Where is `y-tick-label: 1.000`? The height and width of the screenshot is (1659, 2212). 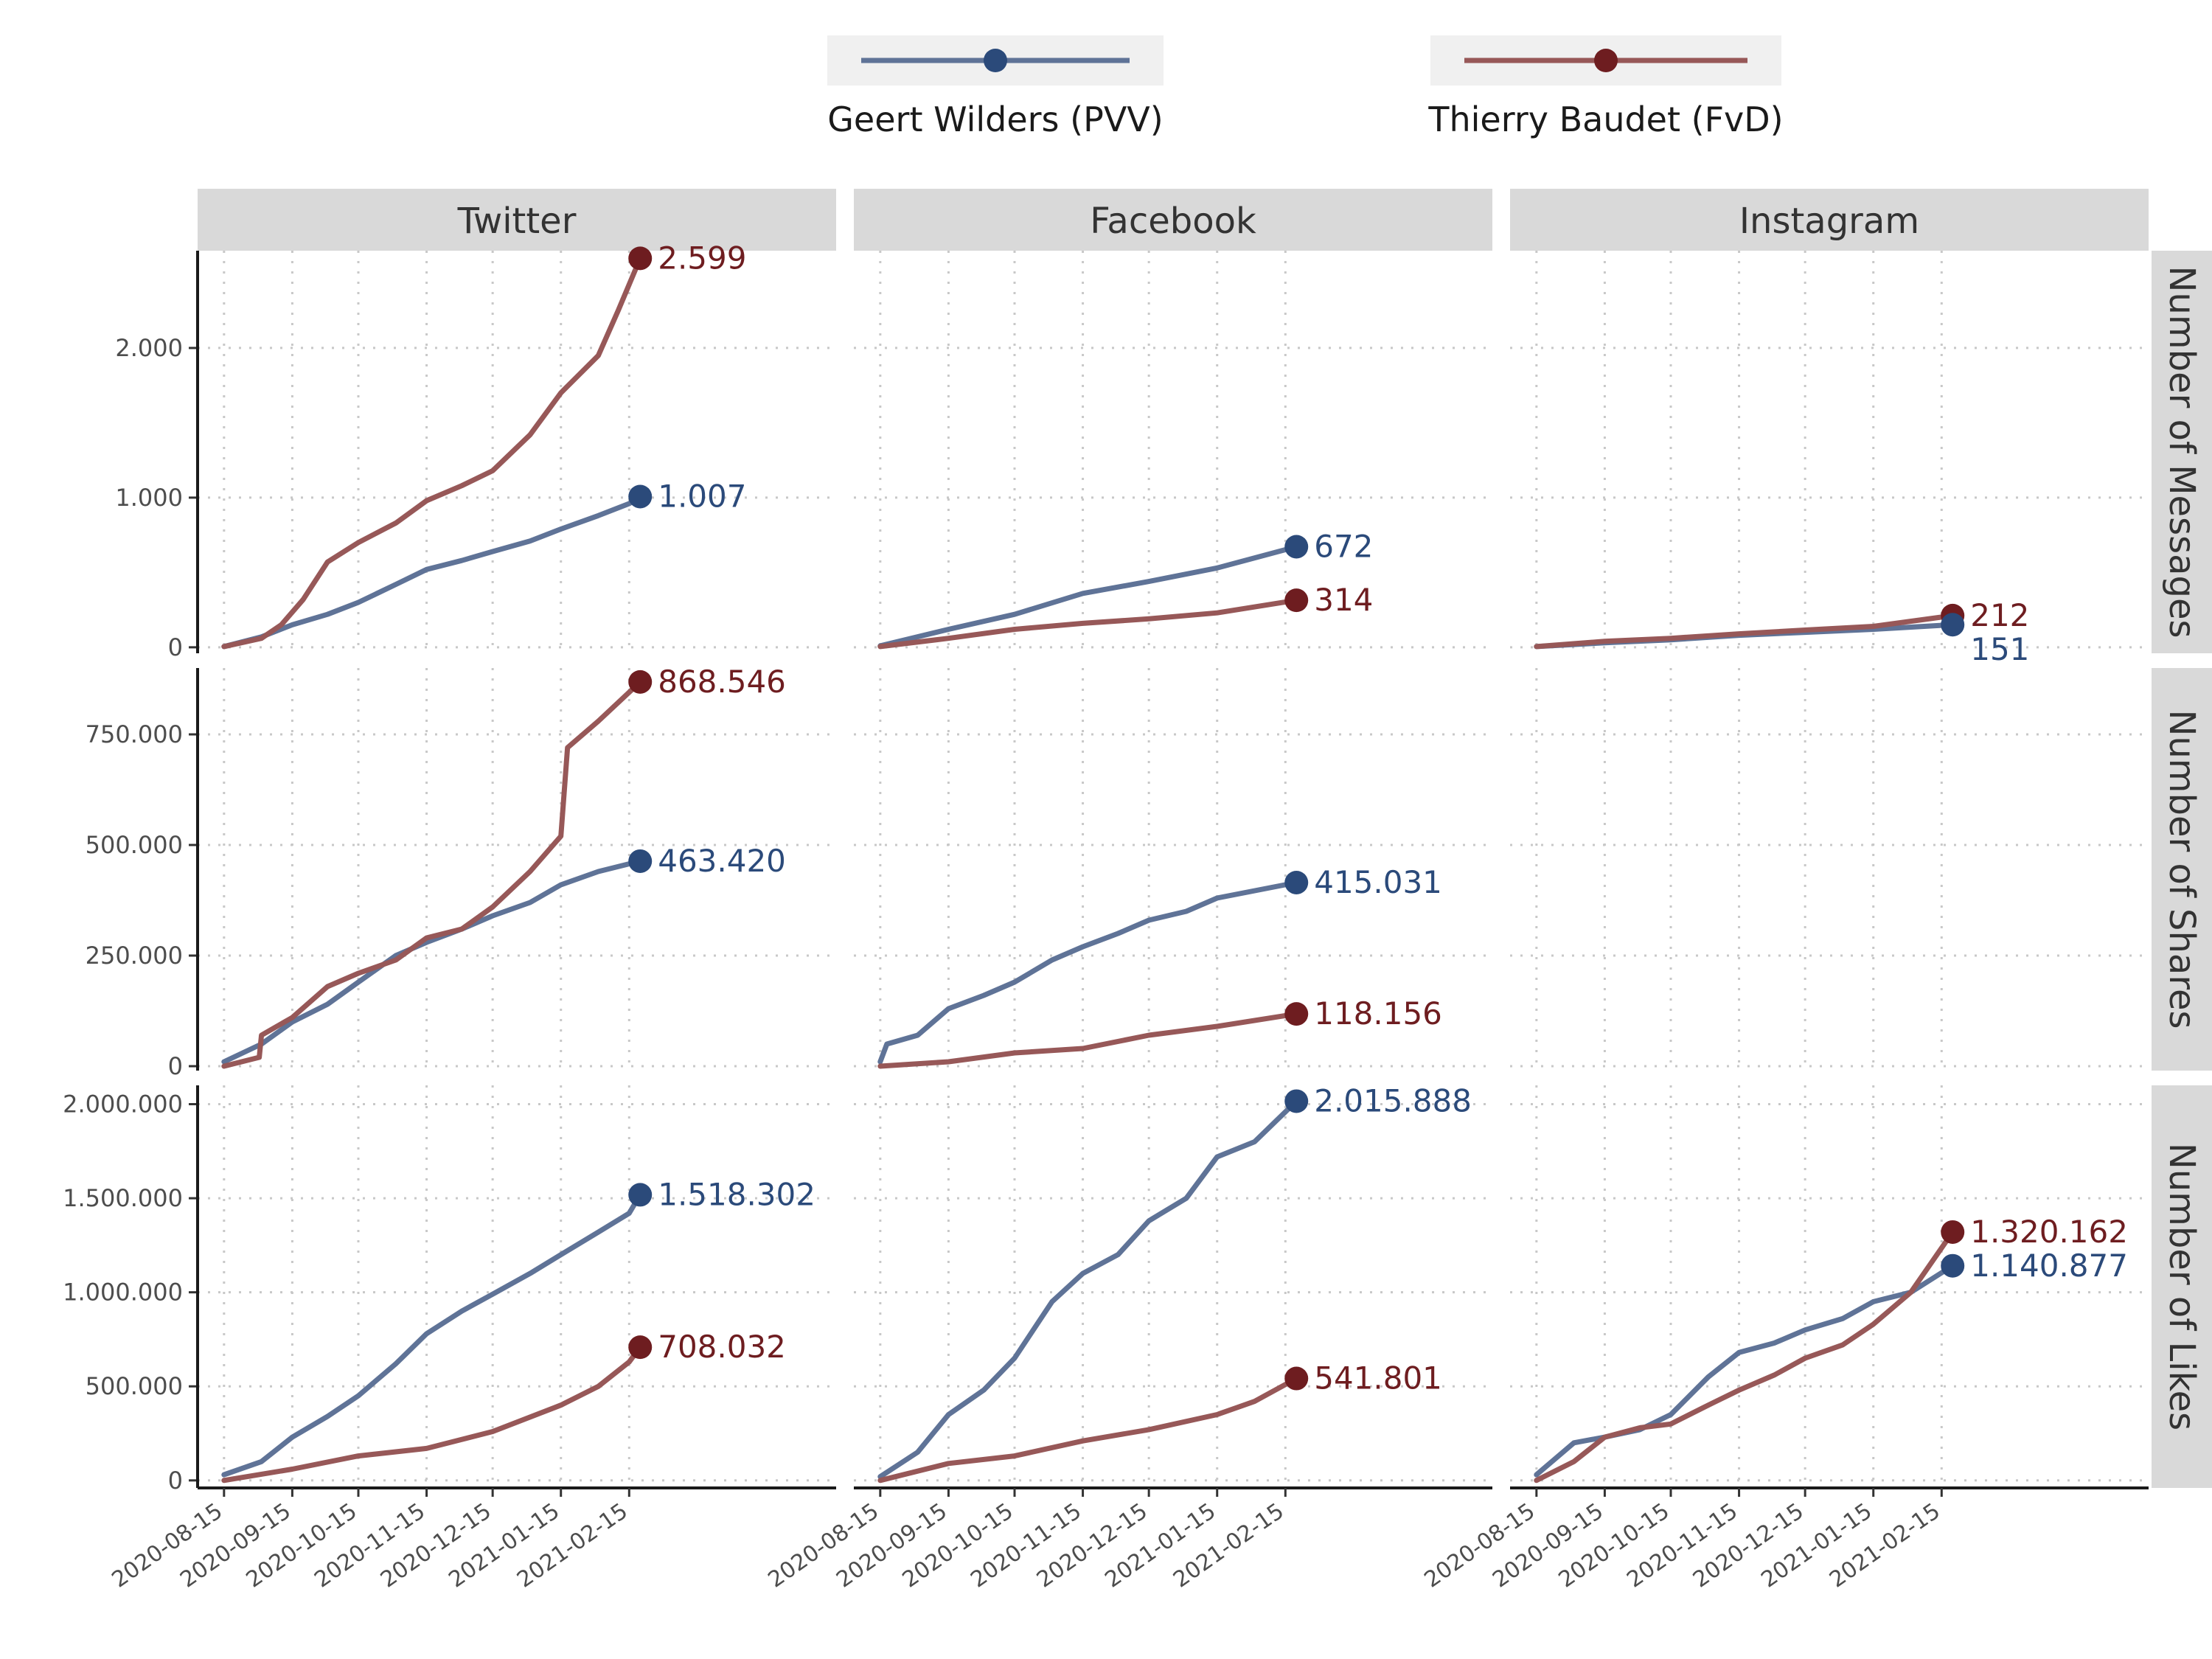
y-tick-label: 1.000 is located at coordinates (149, 498).